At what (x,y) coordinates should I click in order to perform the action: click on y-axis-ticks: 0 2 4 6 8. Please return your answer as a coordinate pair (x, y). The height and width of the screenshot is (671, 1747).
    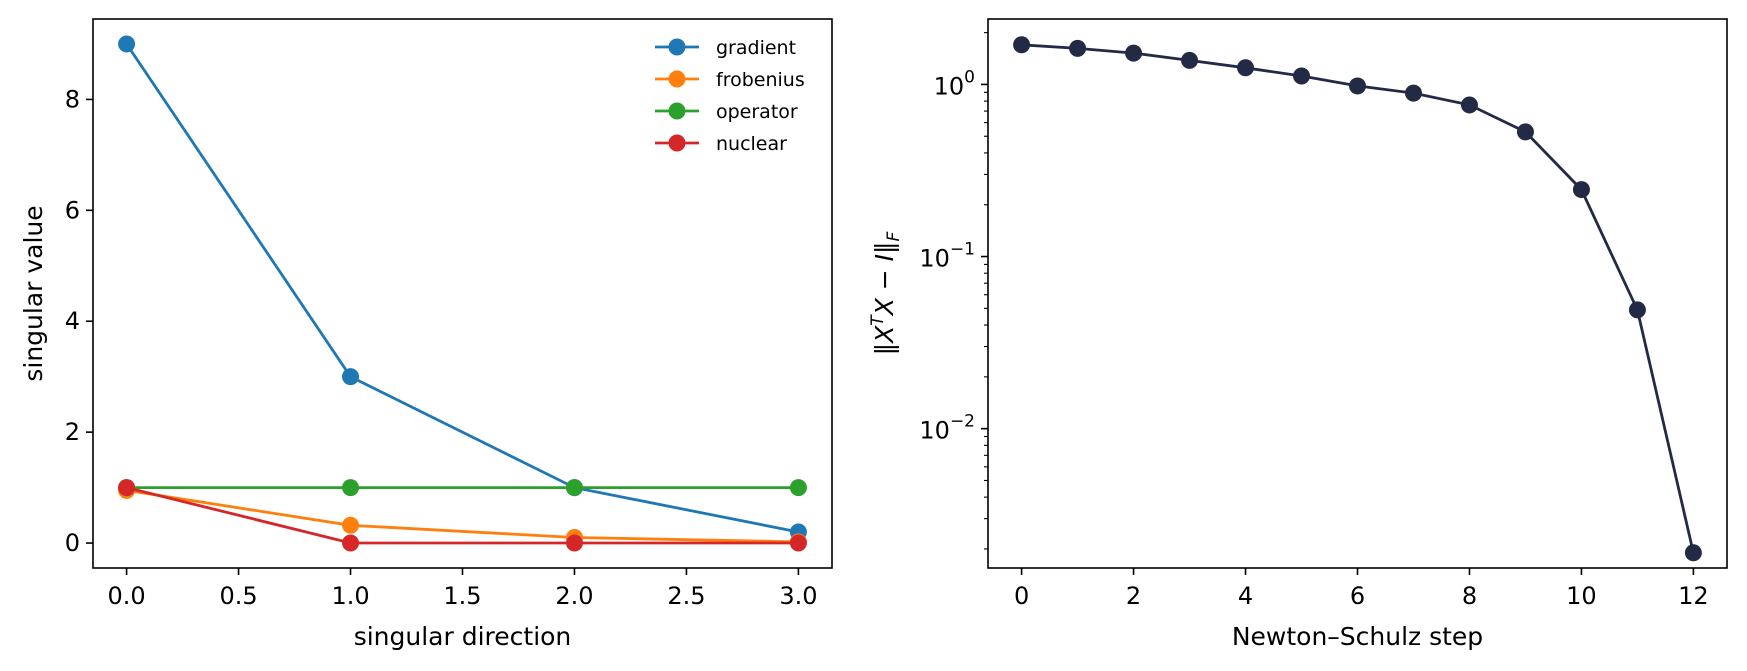
    Looking at the image, I should click on (79, 321).